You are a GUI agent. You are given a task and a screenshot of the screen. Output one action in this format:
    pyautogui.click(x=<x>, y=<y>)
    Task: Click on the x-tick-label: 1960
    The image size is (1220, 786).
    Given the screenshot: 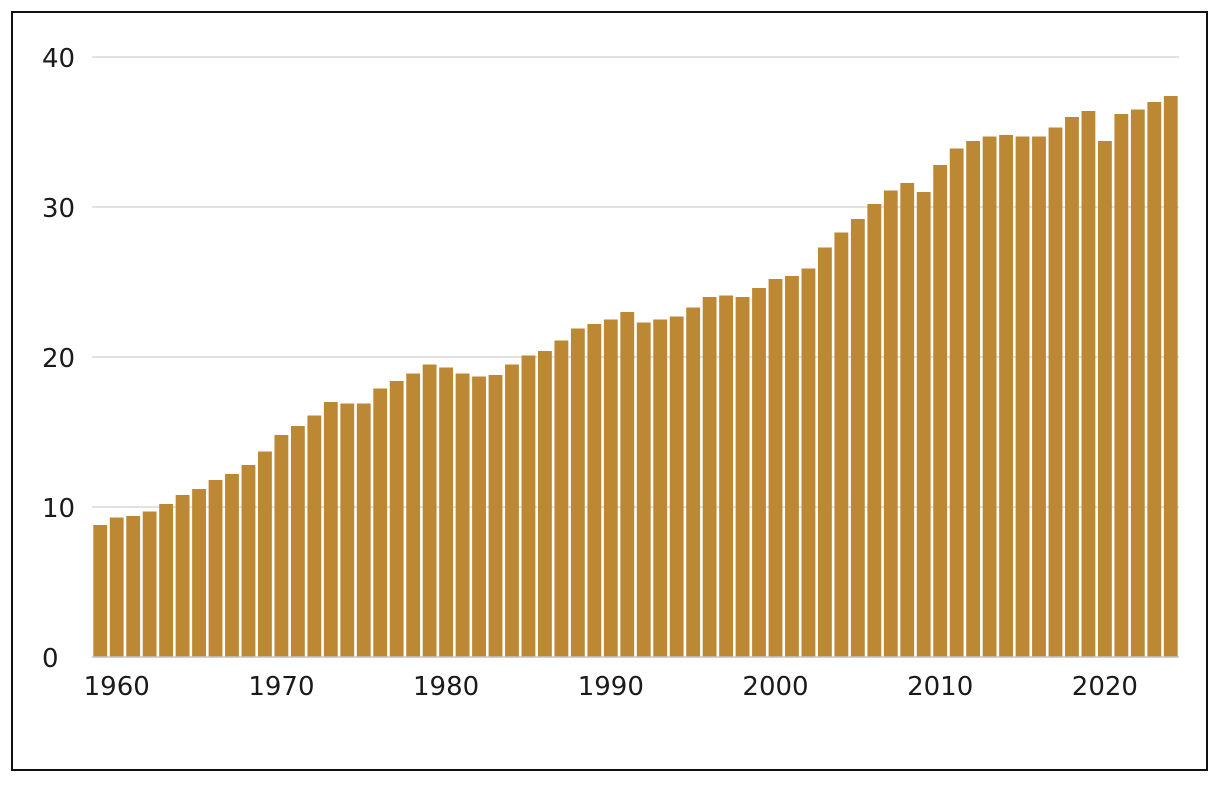 What is the action you would take?
    pyautogui.click(x=117, y=687)
    